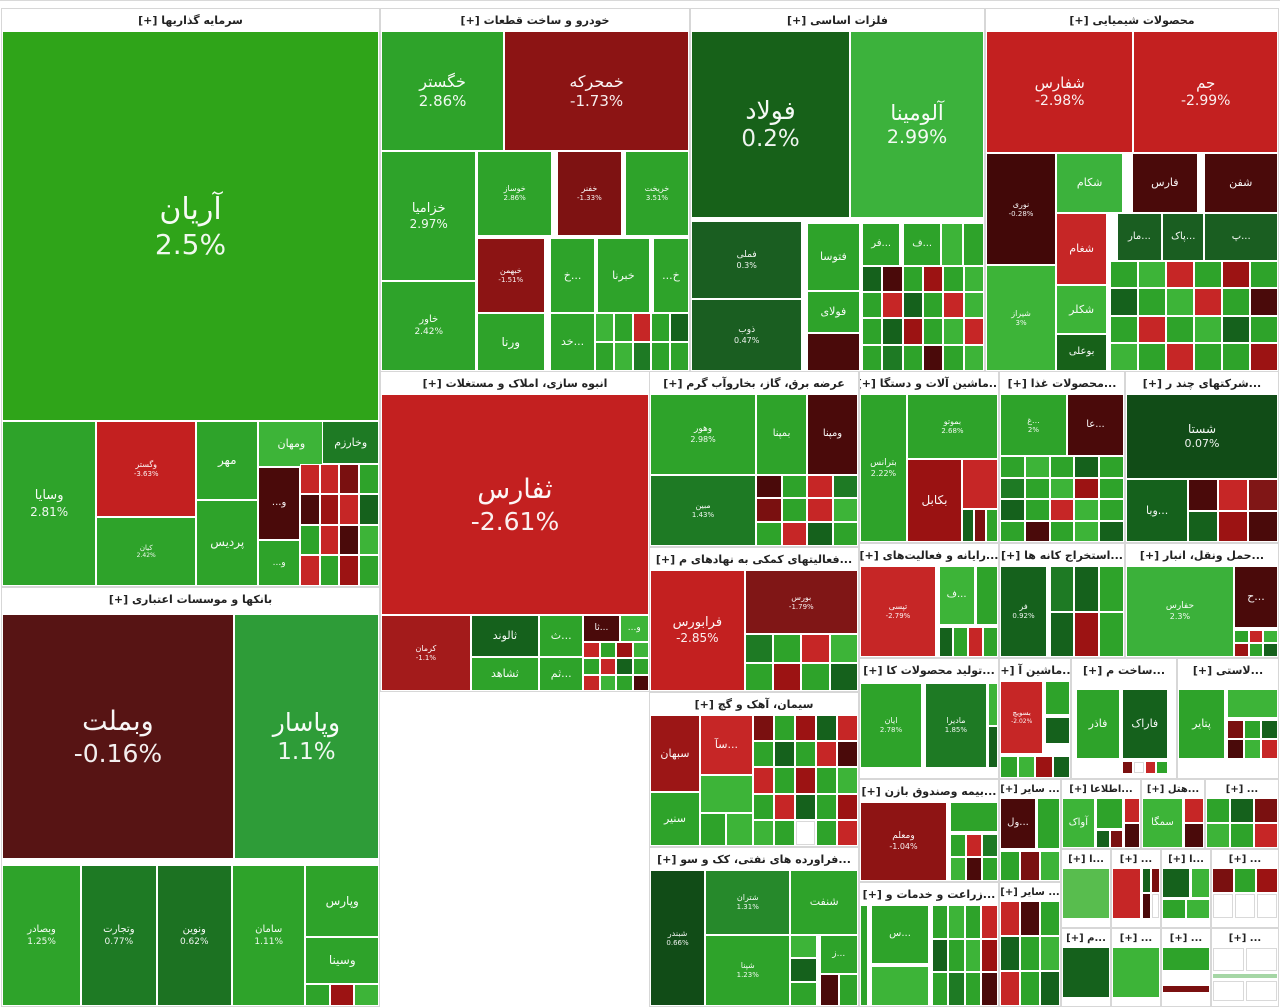 The width and height of the screenshot is (1280, 1008). What do you see at coordinates (956, 596) in the screenshot?
I see `stock-tile: ...ف` at bounding box center [956, 596].